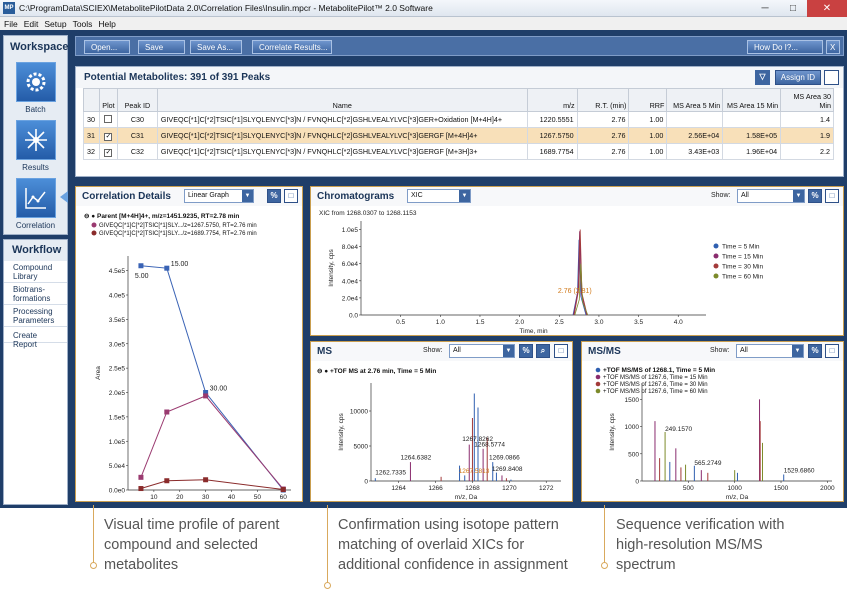 This screenshot has width=847, height=605. I want to click on filter-icon: ▽, so click(762, 77).